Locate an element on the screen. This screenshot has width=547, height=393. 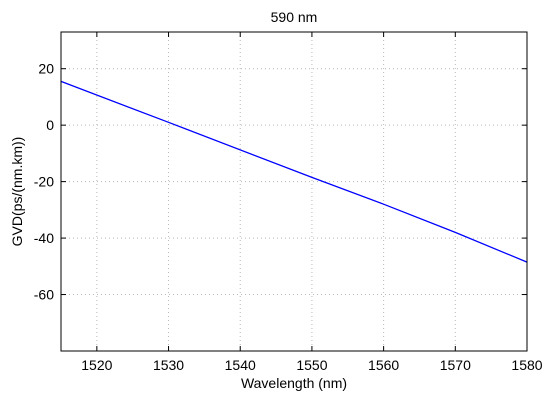
y-tick-label: -40 is located at coordinates (44, 238).